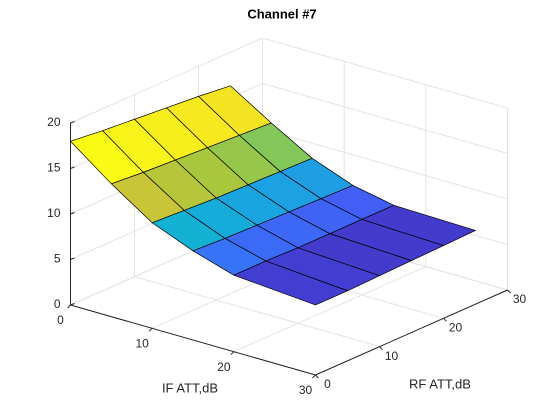 The height and width of the screenshot is (420, 560). What do you see at coordinates (54, 213) in the screenshot?
I see `z-tick-label: 10` at bounding box center [54, 213].